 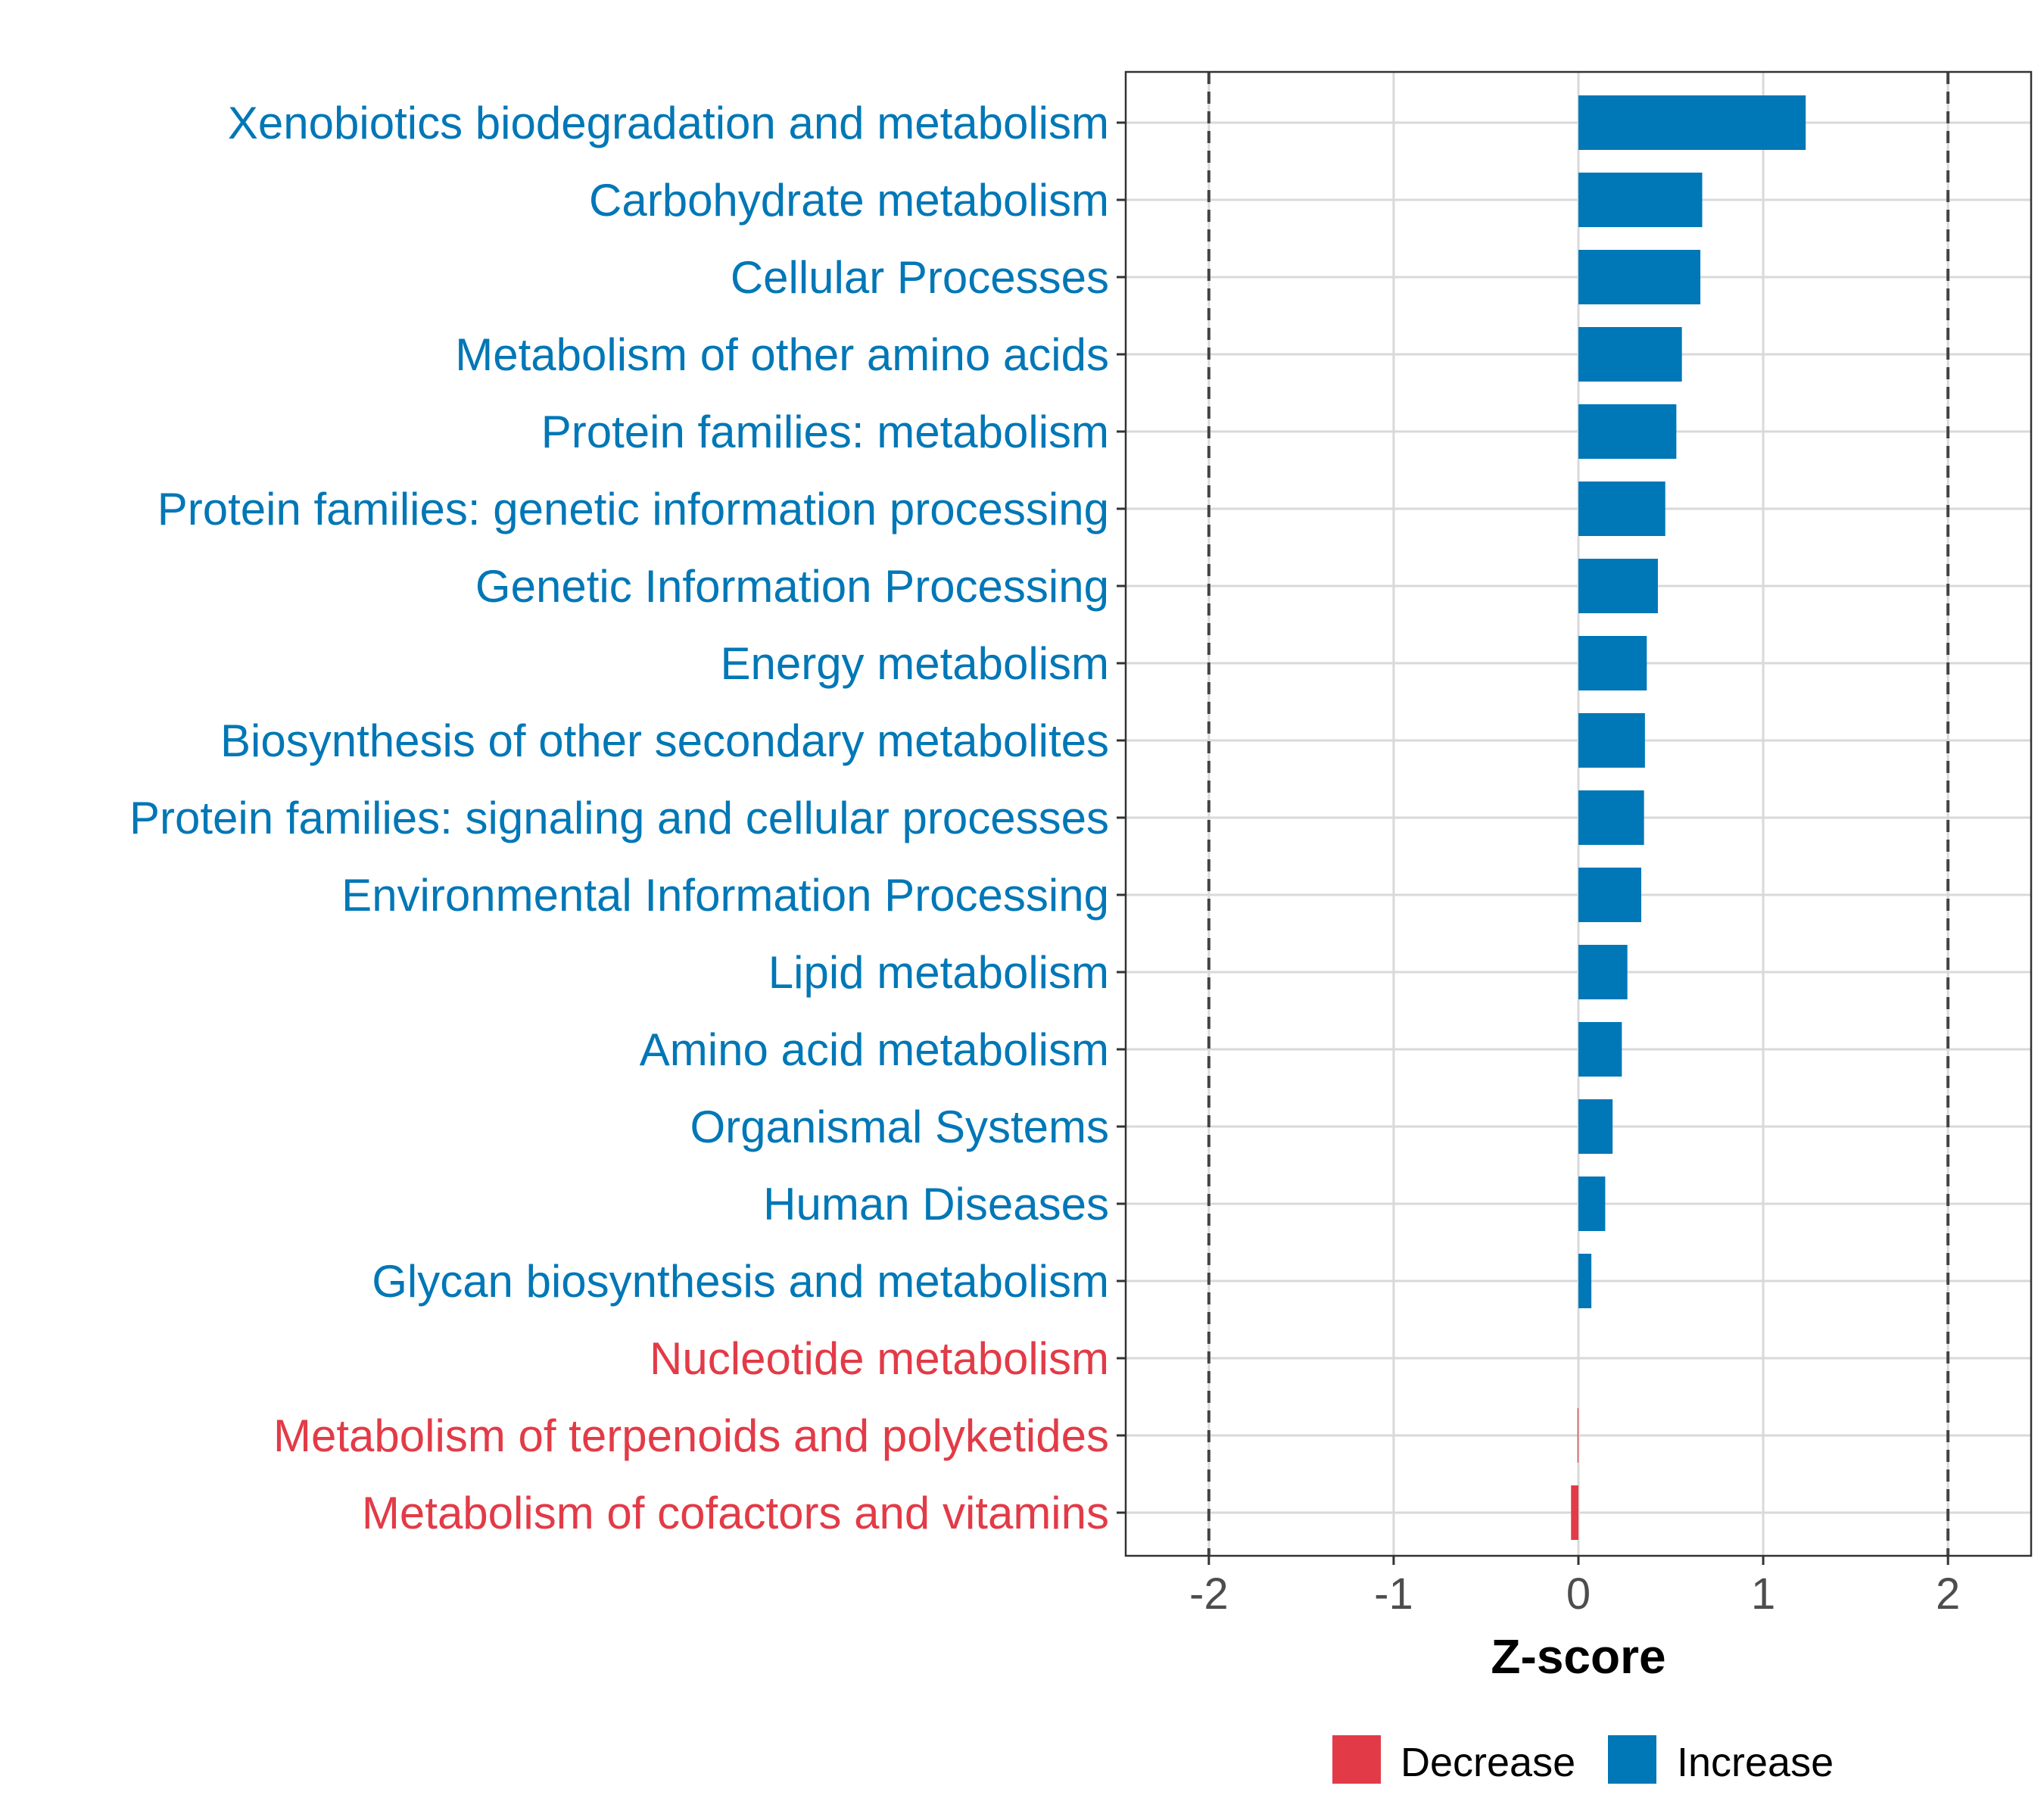 What do you see at coordinates (792, 586) in the screenshot?
I see `category-label-6: Genetic Information Processing` at bounding box center [792, 586].